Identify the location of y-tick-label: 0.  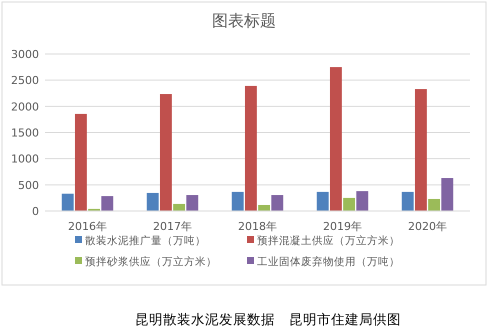
(35, 211).